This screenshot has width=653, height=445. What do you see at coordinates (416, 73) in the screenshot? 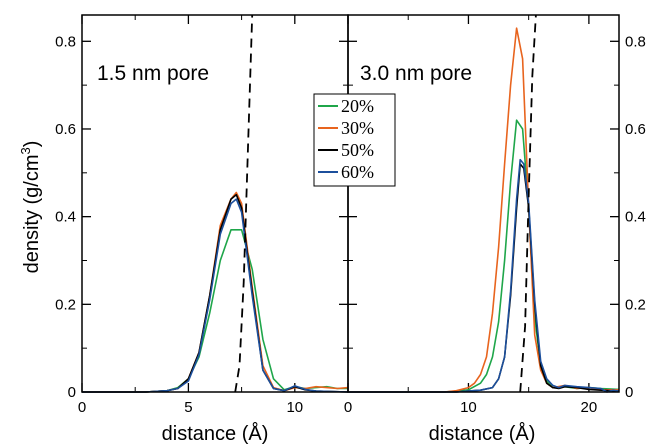
I see `panel-label-right: 3.0 nm pore` at bounding box center [416, 73].